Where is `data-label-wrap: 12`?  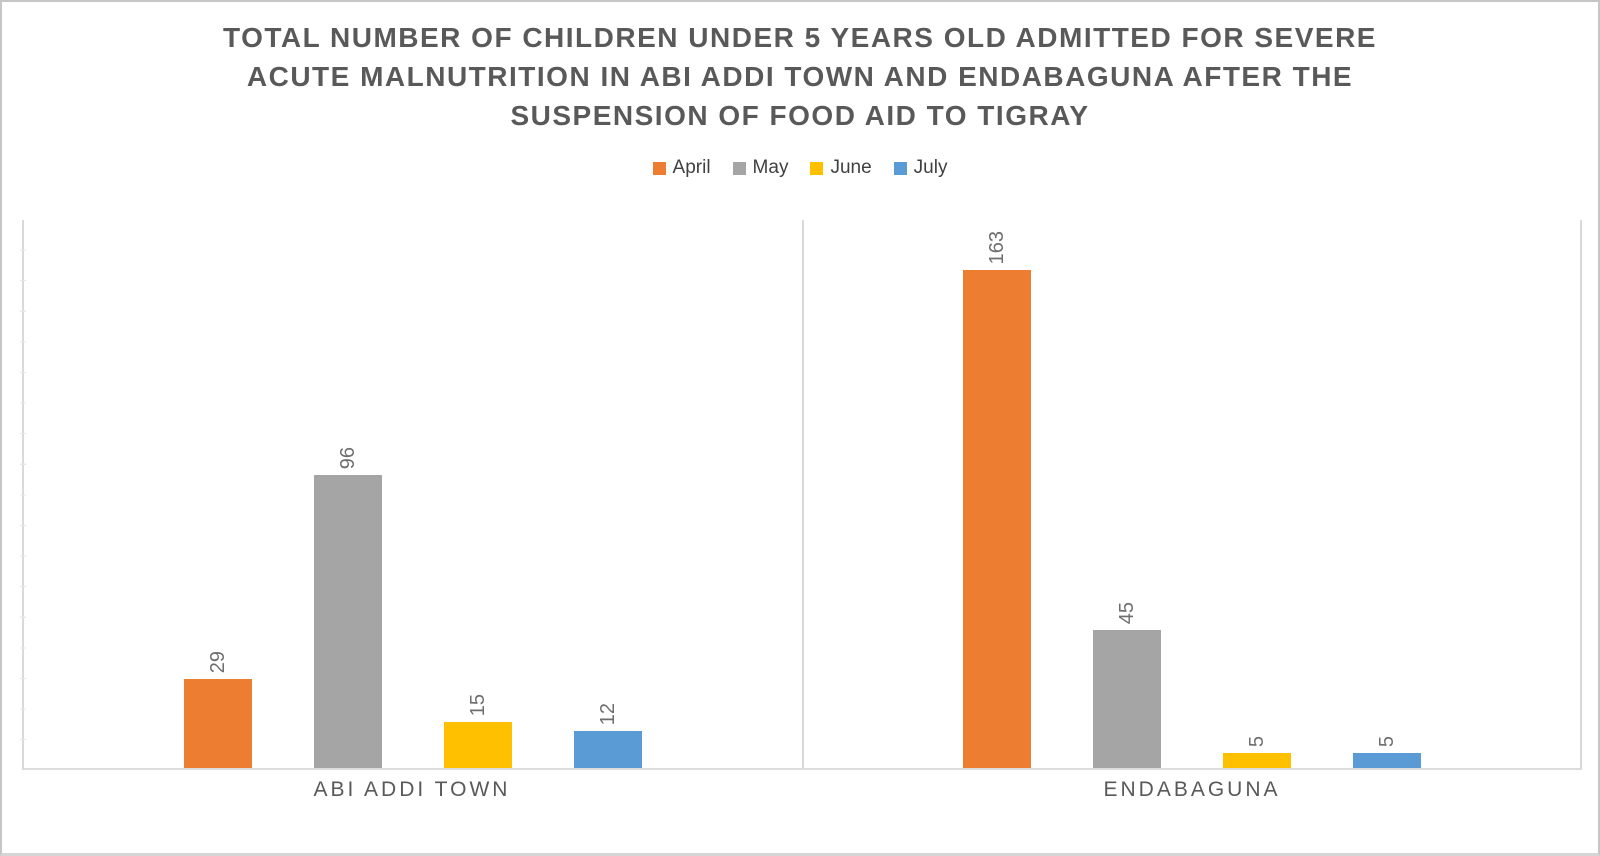
data-label-wrap: 12 is located at coordinates (608, 714).